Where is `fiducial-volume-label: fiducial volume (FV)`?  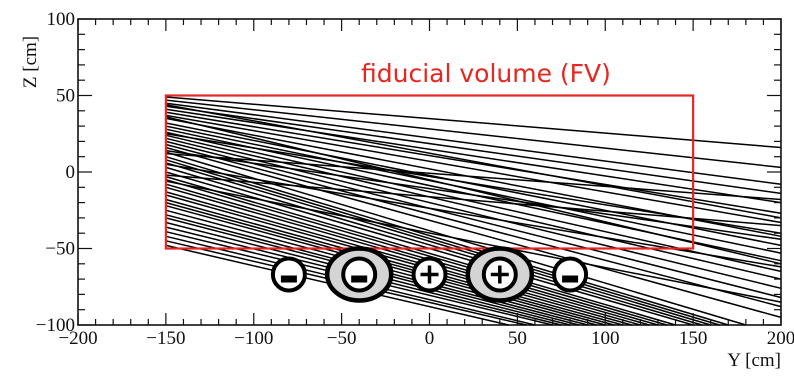
fiducial-volume-label: fiducial volume (FV) is located at coordinates (486, 73).